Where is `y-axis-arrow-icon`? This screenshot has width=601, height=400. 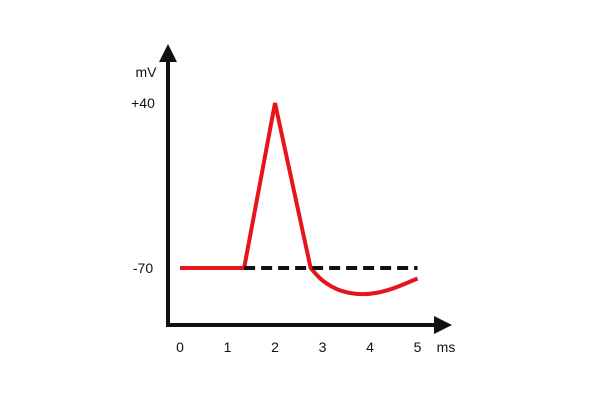 y-axis-arrow-icon is located at coordinates (168, 53).